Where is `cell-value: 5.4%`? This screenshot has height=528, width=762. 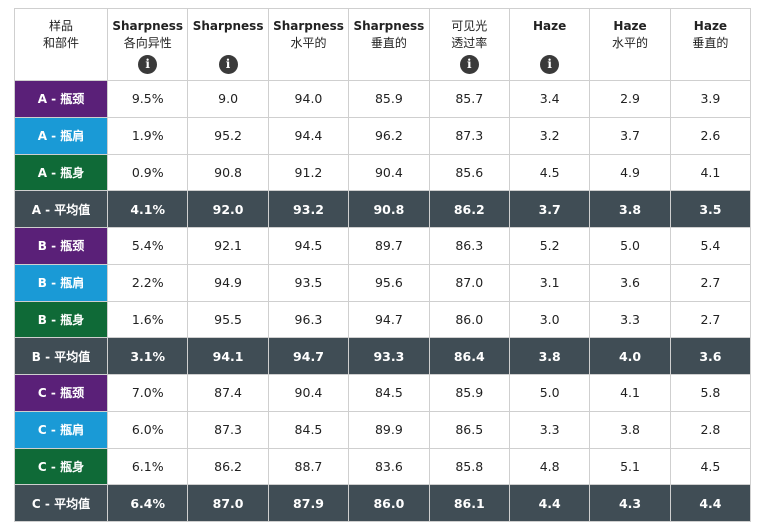 cell-value: 5.4% is located at coordinates (147, 246).